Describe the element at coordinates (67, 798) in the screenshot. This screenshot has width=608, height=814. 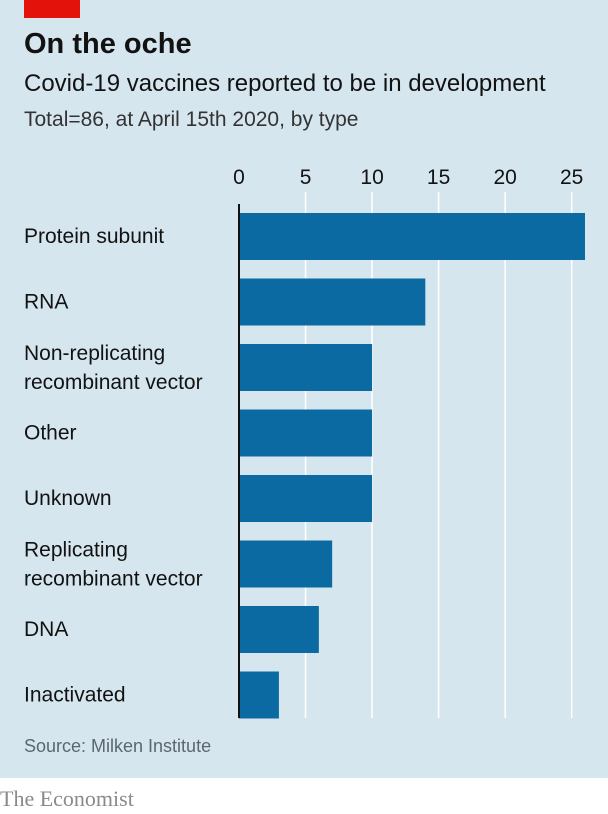
I see `brand-wordmark: The Economist` at that location.